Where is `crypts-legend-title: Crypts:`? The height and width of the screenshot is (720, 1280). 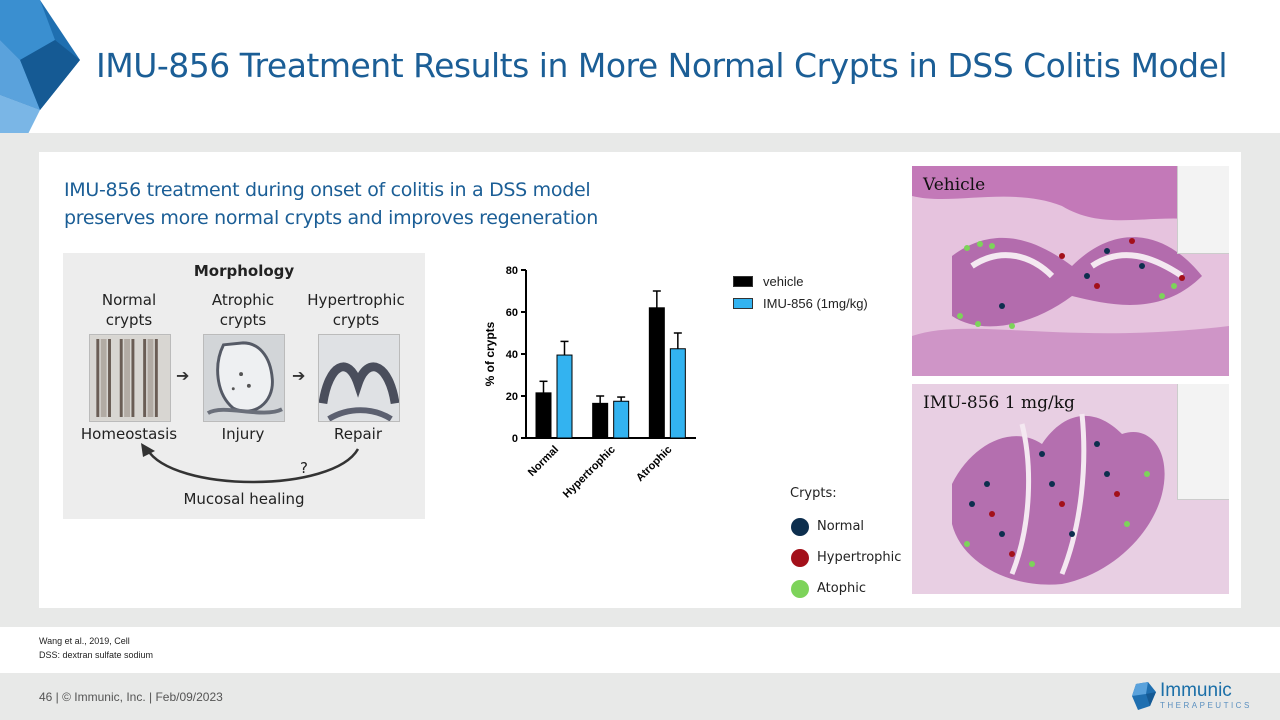
crypts-legend-title: Crypts: is located at coordinates (813, 493).